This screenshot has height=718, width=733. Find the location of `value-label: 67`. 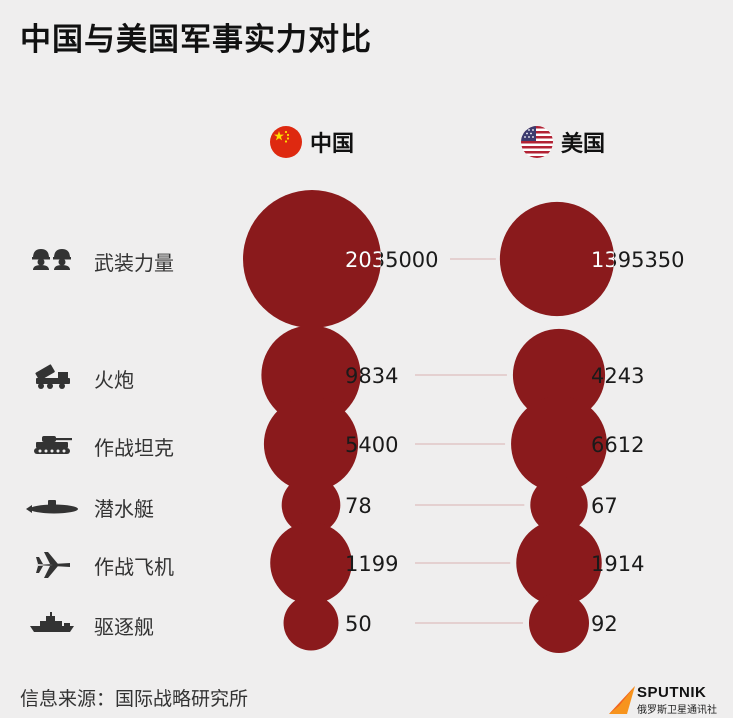

value-label: 67 is located at coordinates (604, 506).